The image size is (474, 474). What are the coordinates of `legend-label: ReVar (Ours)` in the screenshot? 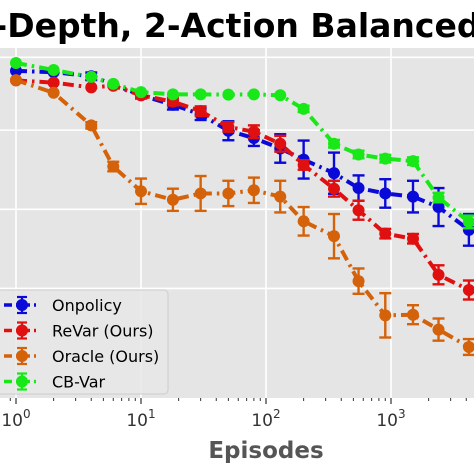 It's located at (103, 331).